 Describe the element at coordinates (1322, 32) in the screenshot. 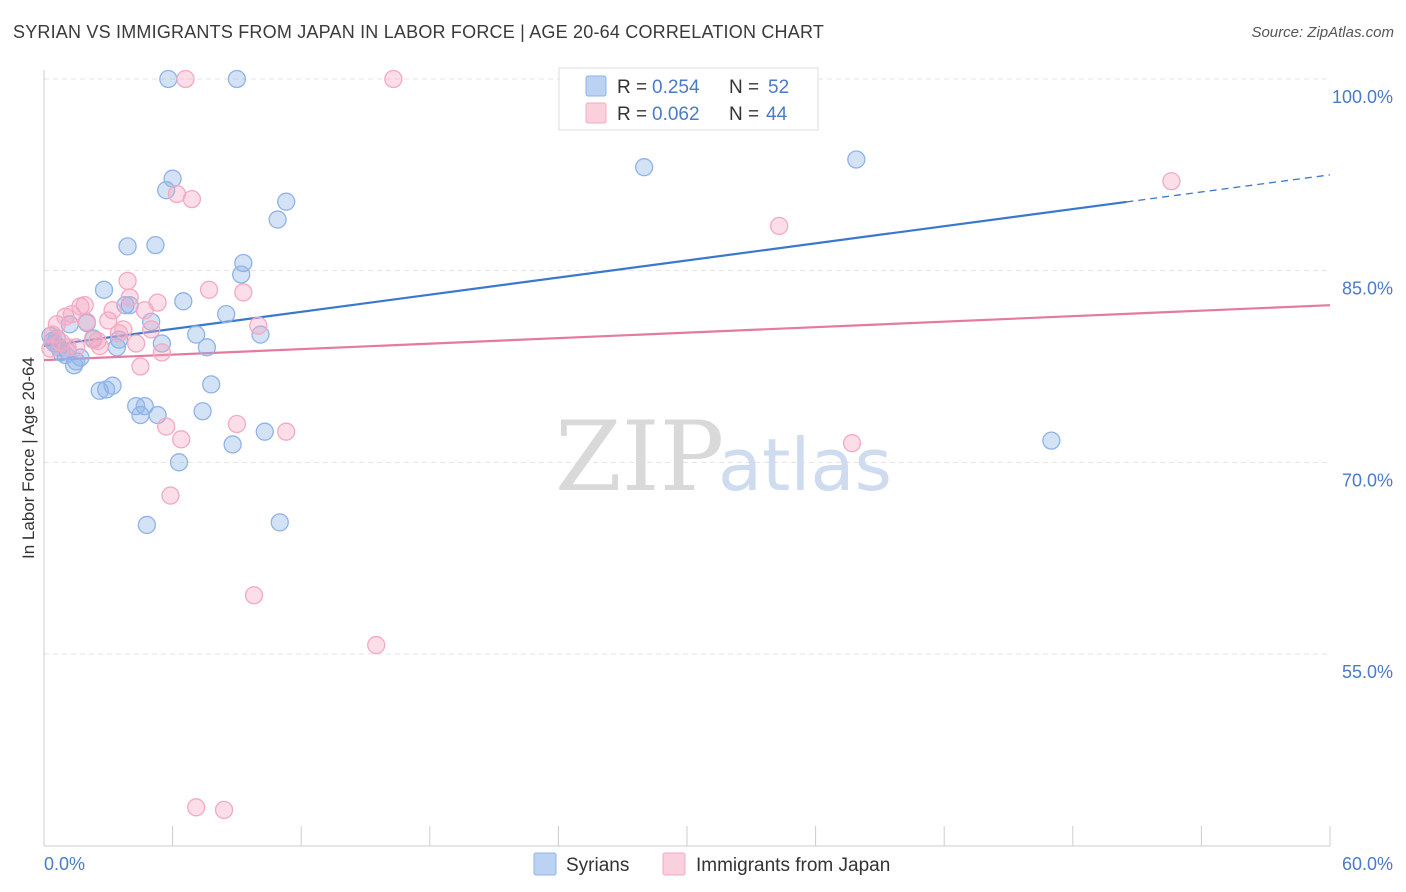

I see `source-label: Source: ZipAtlas.com` at that location.